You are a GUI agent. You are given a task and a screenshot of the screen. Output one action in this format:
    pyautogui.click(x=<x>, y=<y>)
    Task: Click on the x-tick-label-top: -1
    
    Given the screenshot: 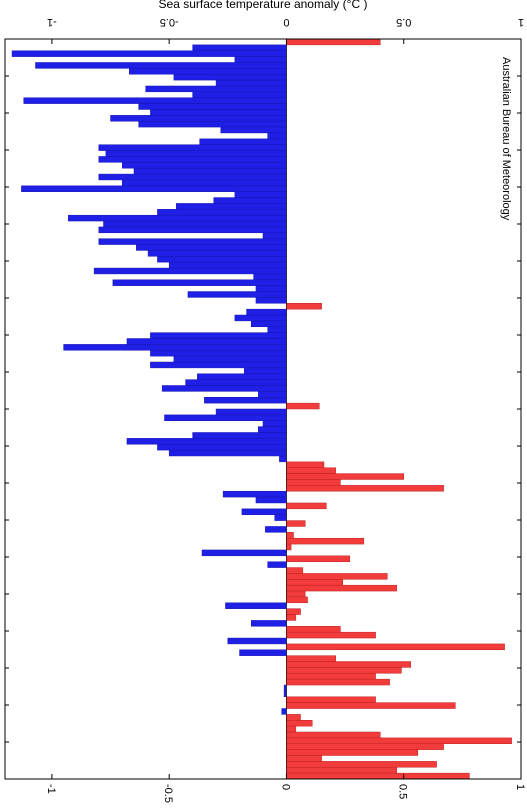 What is the action you would take?
    pyautogui.click(x=52, y=22)
    